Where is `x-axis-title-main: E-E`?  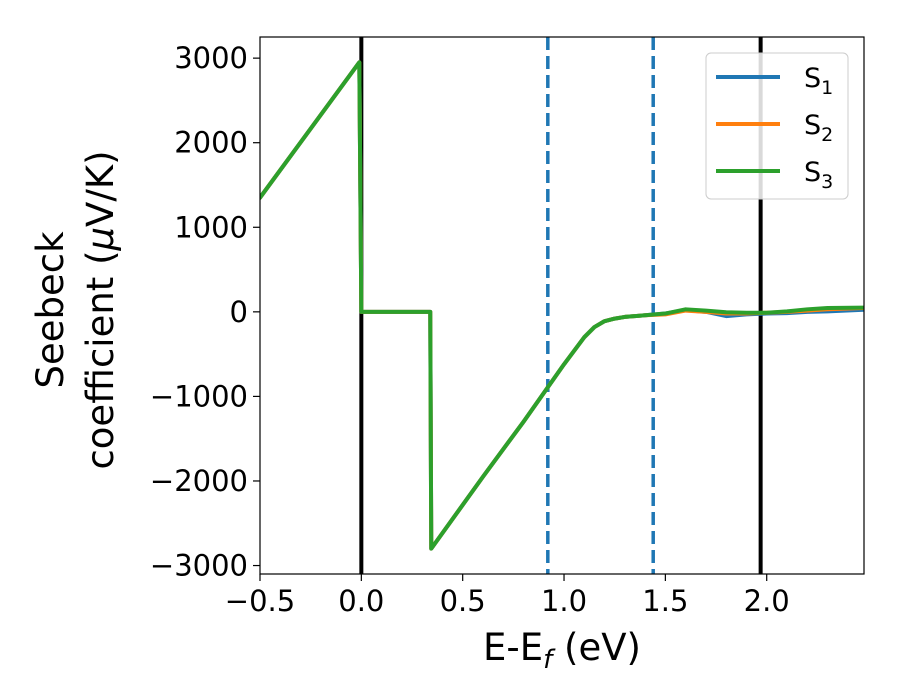
x-axis-title-main: E-E is located at coordinates (513, 647).